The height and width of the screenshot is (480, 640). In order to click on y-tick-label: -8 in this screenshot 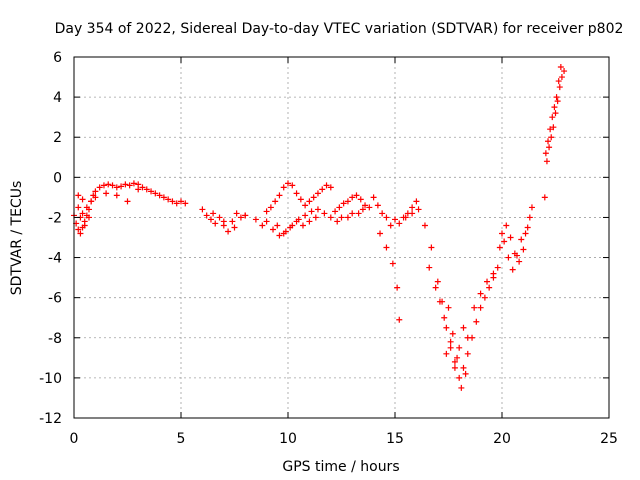, I will do `click(55, 339)`.